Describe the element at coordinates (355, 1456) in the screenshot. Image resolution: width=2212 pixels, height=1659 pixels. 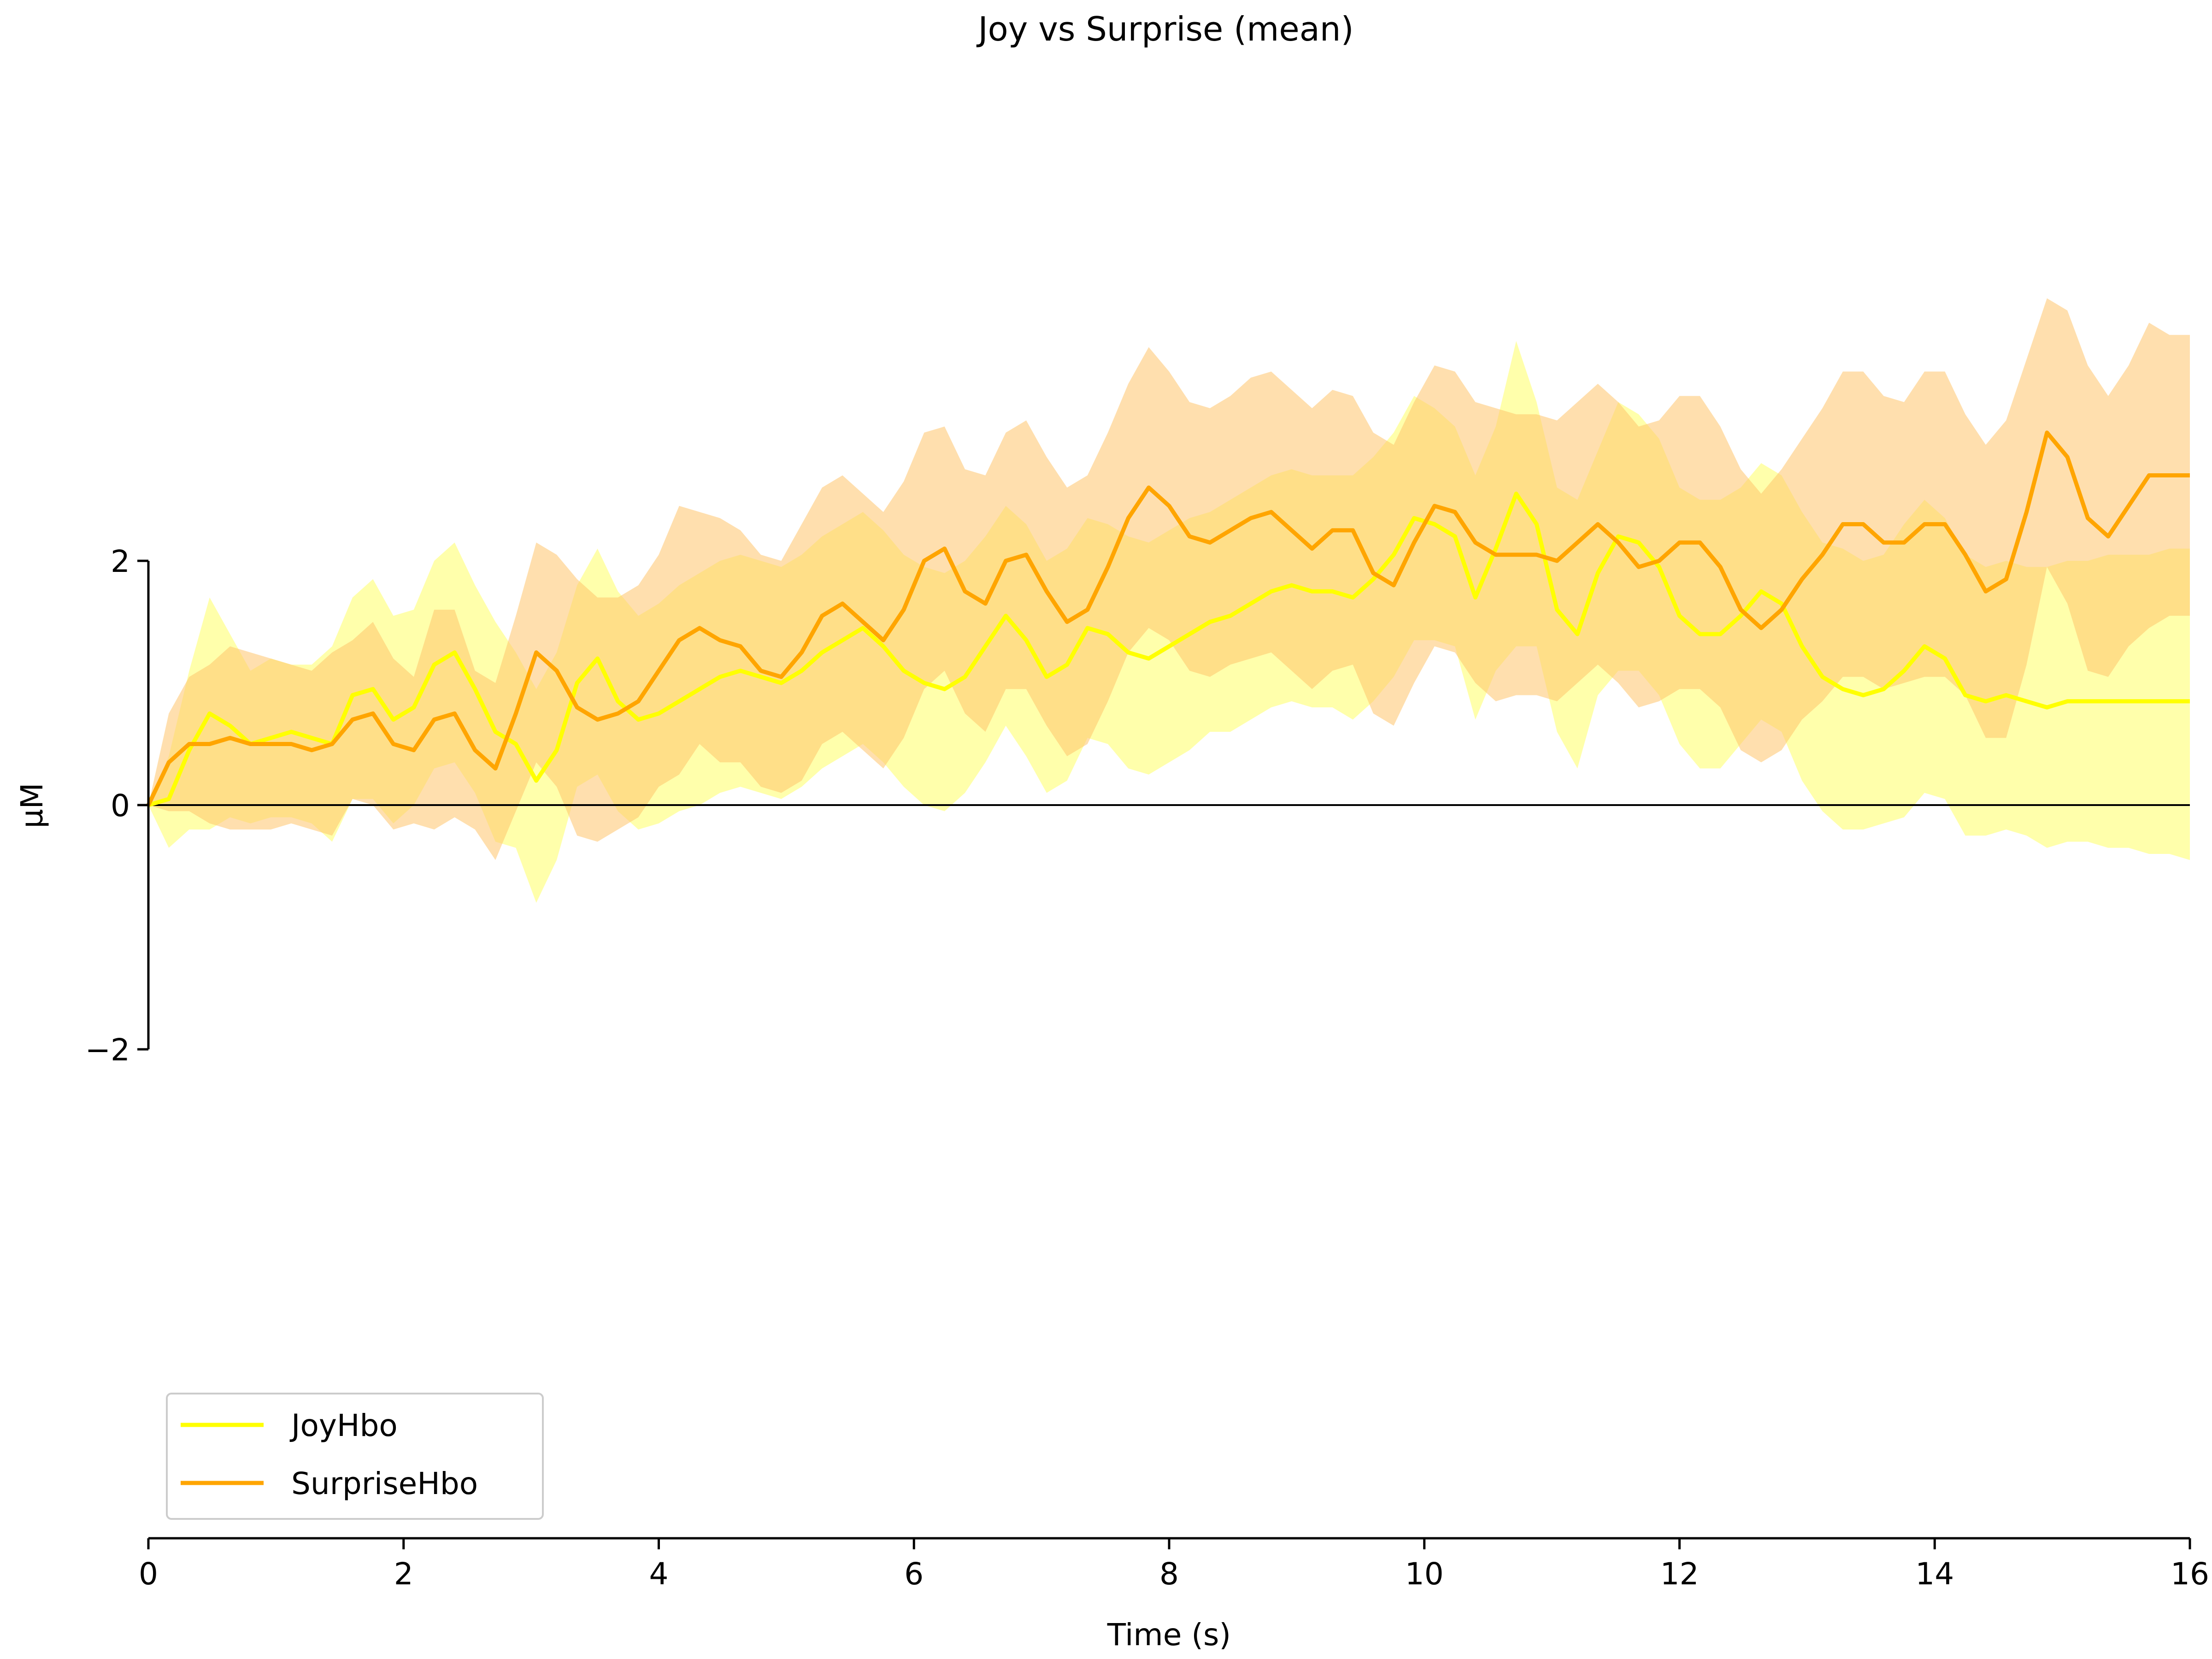
I see `legend: JoyHbo SurpriseHbo` at that location.